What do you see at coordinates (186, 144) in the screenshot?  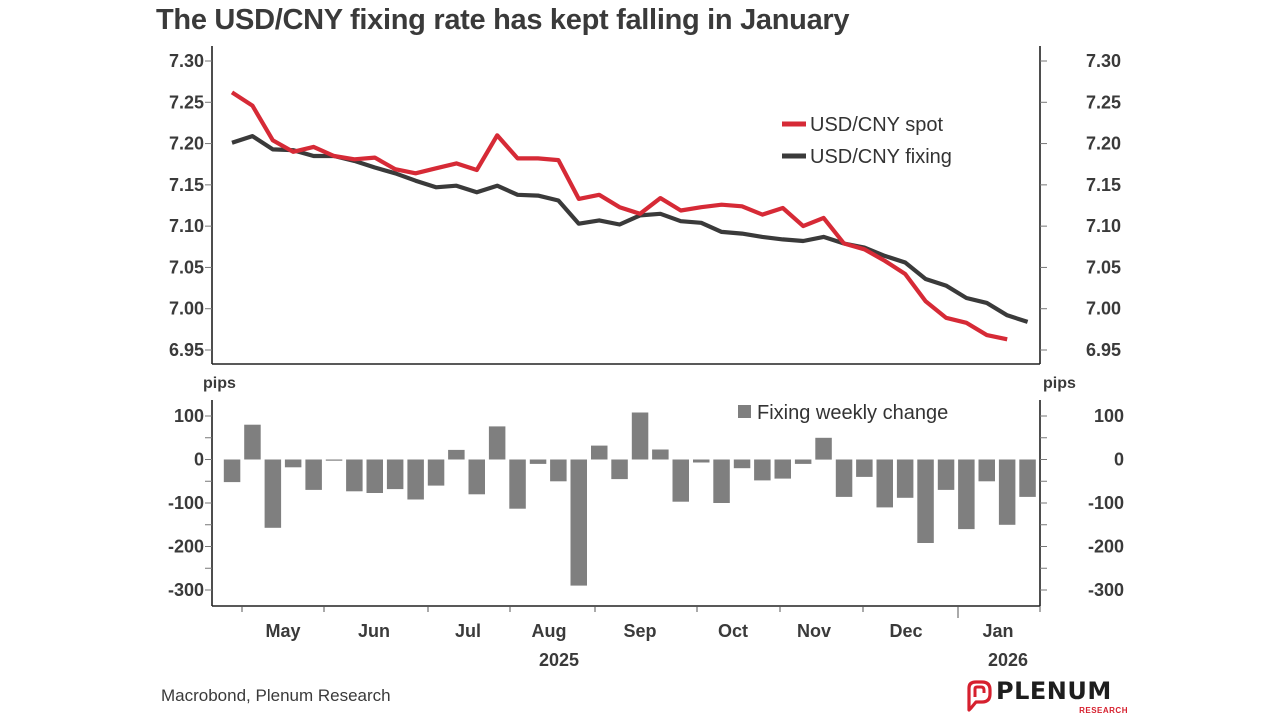 I see `y-tick-label-left: 7.20` at bounding box center [186, 144].